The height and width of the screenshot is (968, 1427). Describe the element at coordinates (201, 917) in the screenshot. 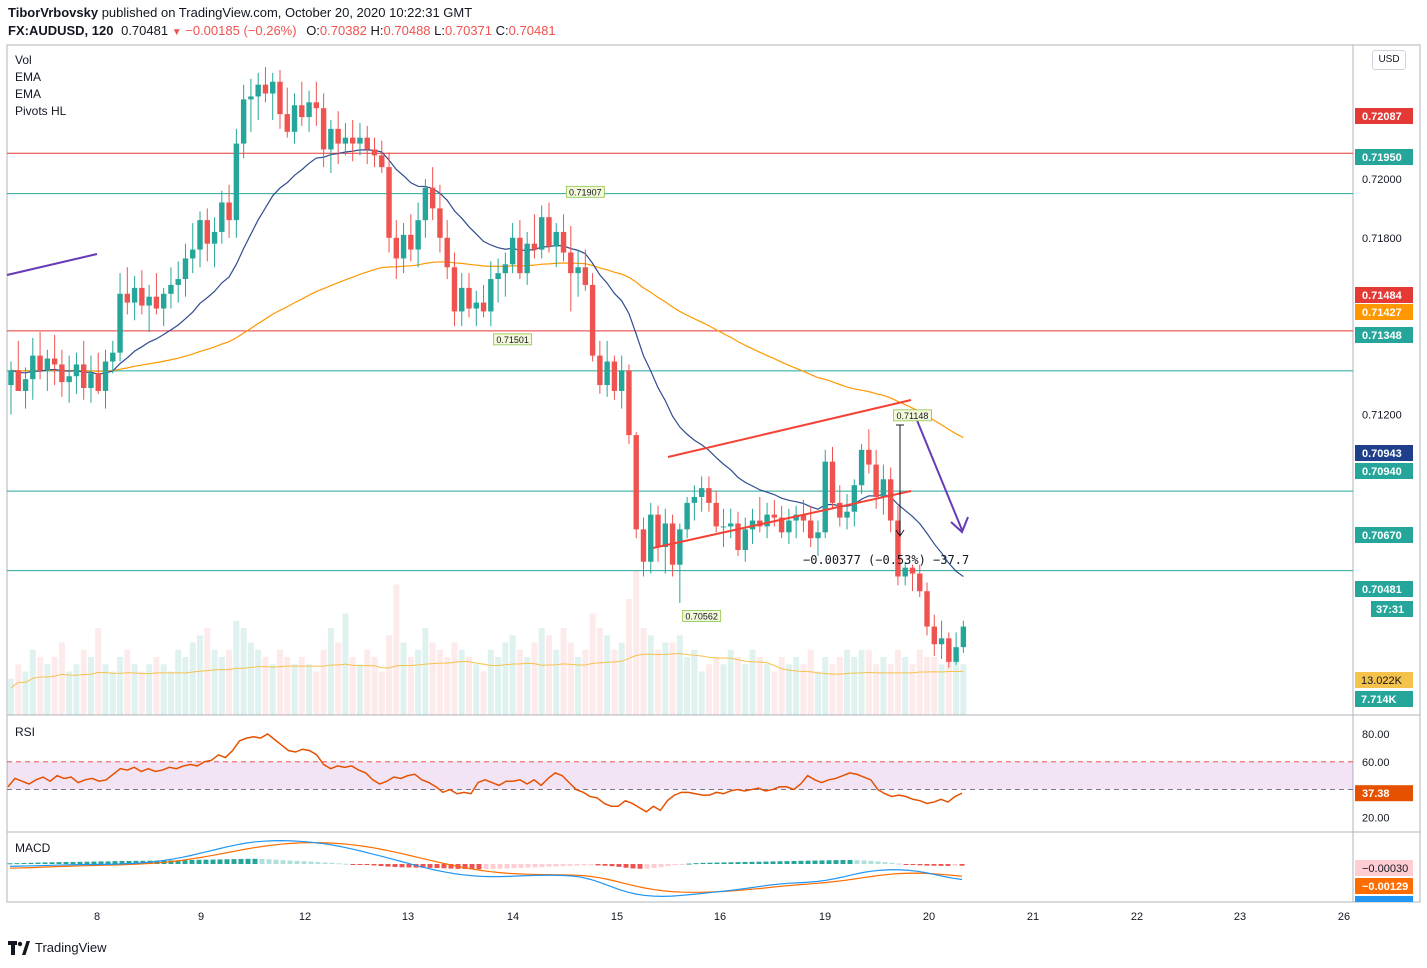

I see `time-axis-label: 9` at that location.